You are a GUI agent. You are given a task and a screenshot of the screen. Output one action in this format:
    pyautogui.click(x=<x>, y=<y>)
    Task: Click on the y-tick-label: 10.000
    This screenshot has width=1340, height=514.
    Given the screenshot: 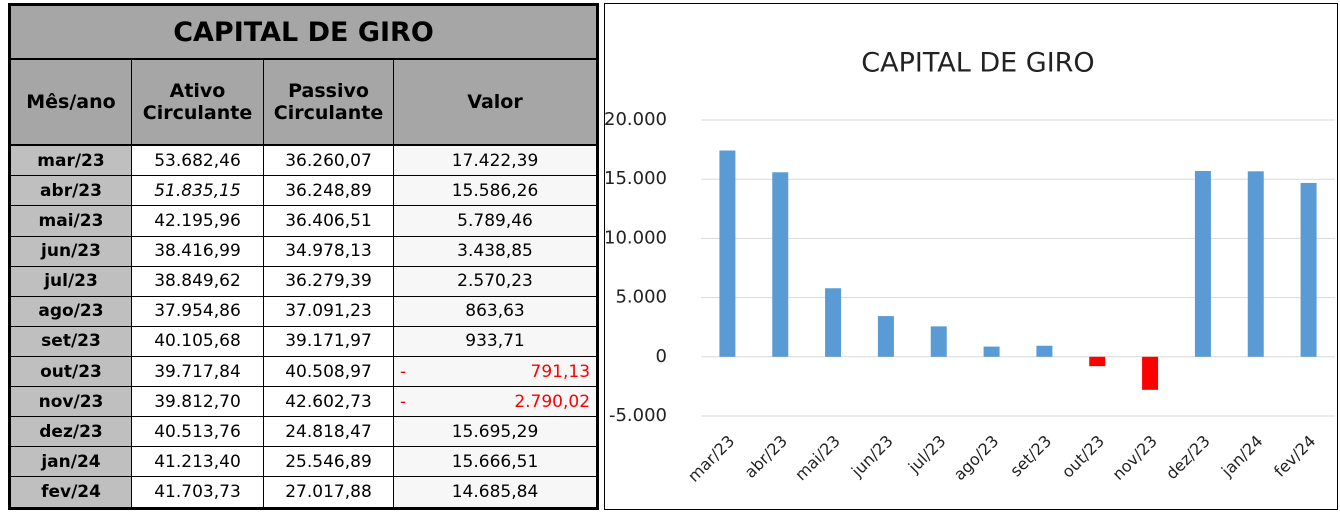 What is the action you would take?
    pyautogui.click(x=635, y=237)
    